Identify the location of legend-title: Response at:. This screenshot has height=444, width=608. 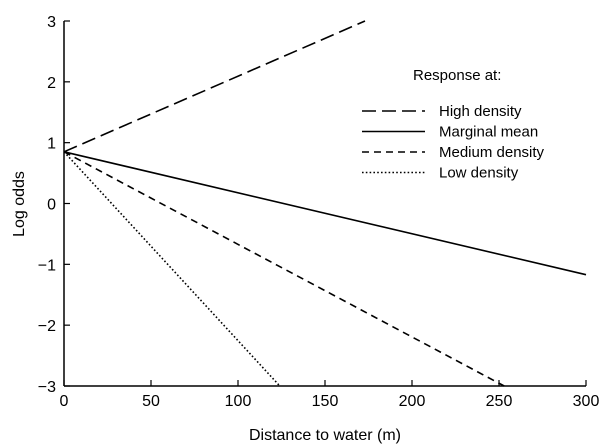
(457, 75).